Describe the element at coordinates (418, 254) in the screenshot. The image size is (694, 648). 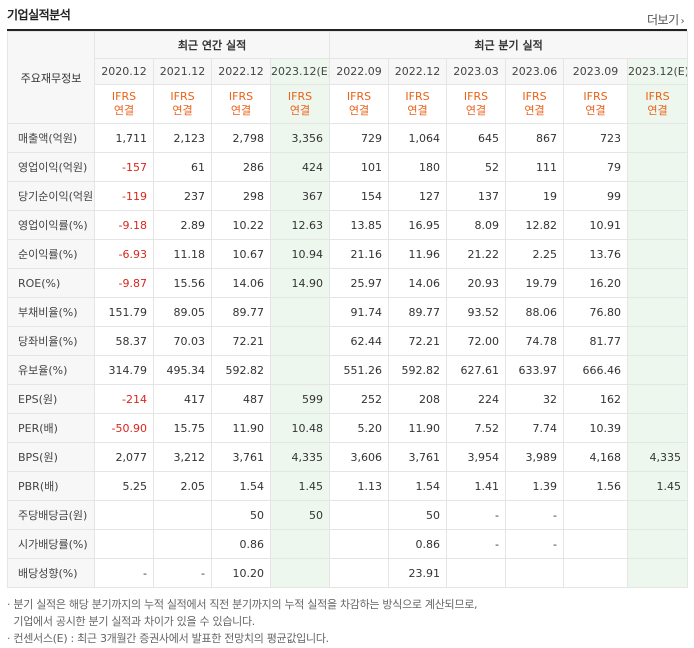
I see `quarter-value-cell: 11.96` at that location.